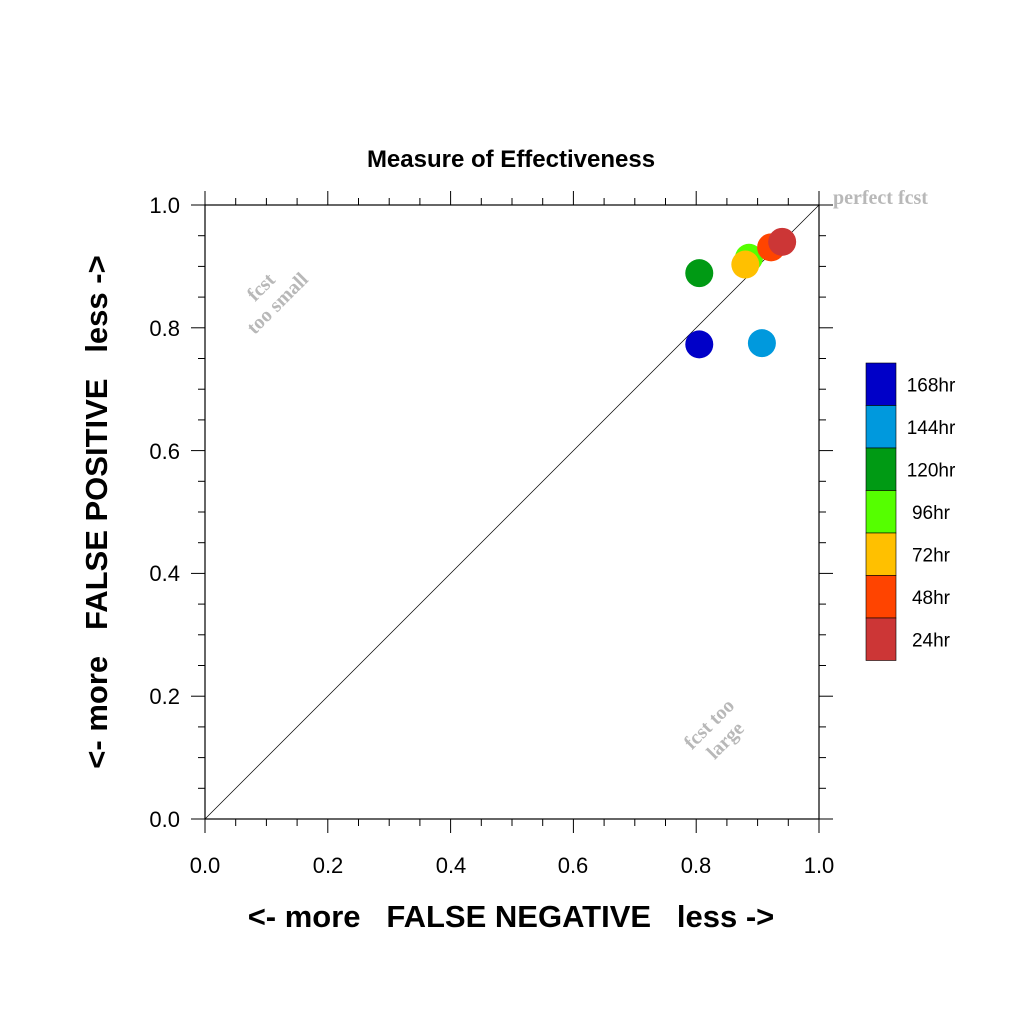  What do you see at coordinates (881, 554) in the screenshot?
I see `legend-swatch-72hr` at bounding box center [881, 554].